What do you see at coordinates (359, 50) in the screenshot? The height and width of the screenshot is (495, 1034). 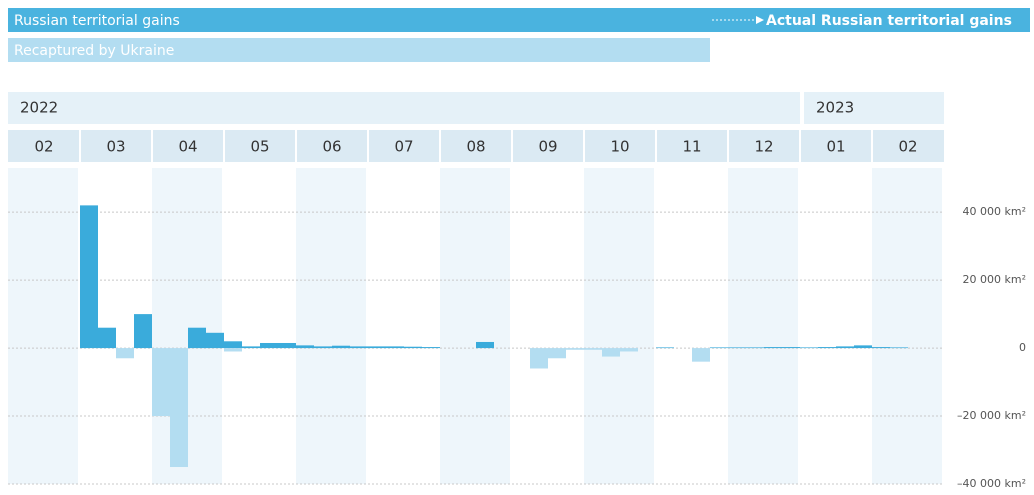 I see `legend-recaptured-bar` at bounding box center [359, 50].